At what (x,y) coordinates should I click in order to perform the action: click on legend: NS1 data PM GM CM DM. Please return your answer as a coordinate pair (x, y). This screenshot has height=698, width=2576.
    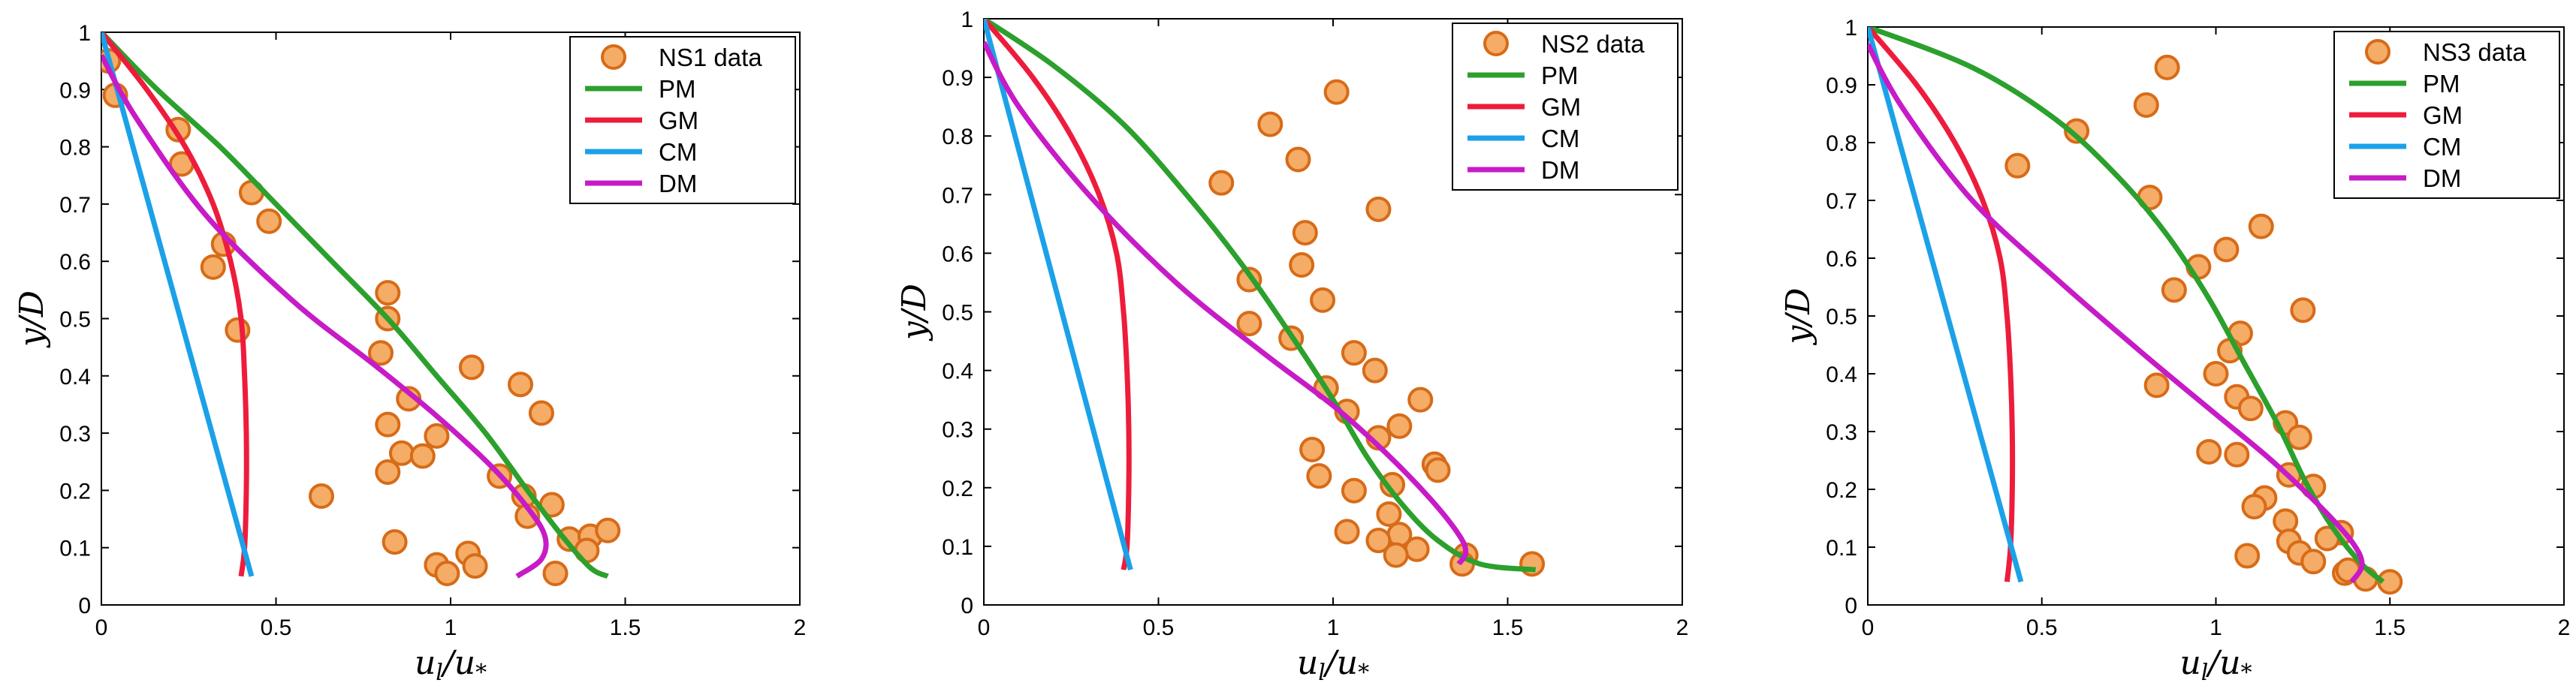
    Looking at the image, I should click on (682, 120).